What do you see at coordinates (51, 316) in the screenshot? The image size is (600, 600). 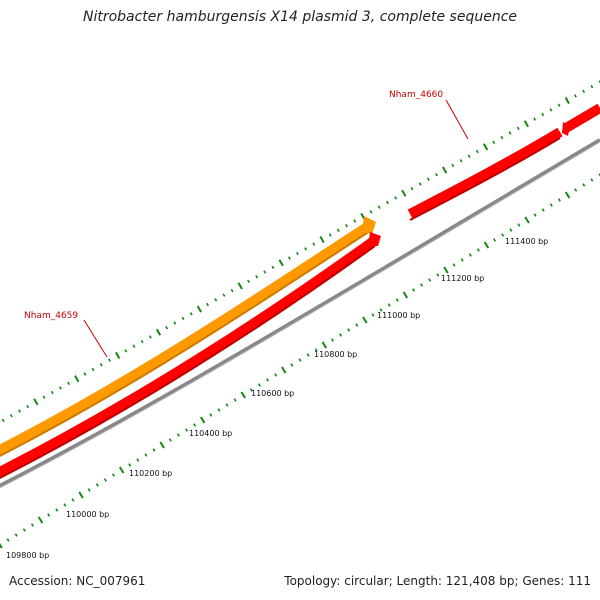 I see `nham-4659-label: Nham_4659` at bounding box center [51, 316].